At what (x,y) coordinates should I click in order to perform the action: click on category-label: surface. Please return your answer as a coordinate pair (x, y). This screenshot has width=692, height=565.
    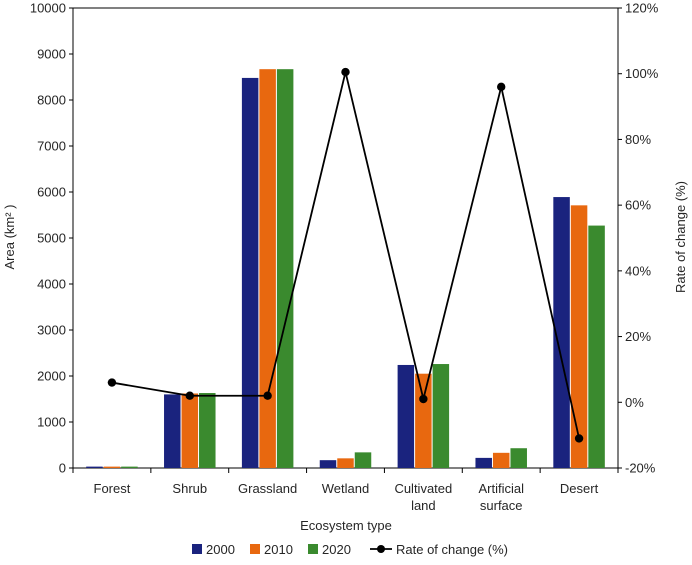
    Looking at the image, I should click on (501, 505).